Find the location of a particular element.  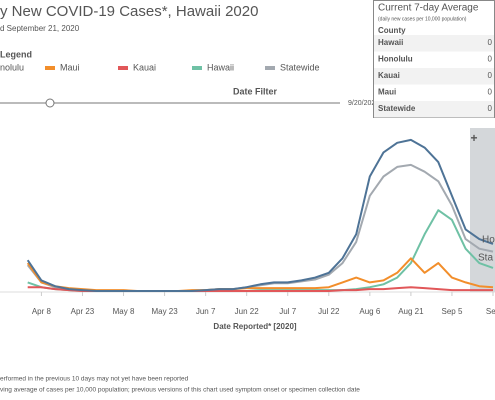

legend-label: Kauai is located at coordinates (144, 67).